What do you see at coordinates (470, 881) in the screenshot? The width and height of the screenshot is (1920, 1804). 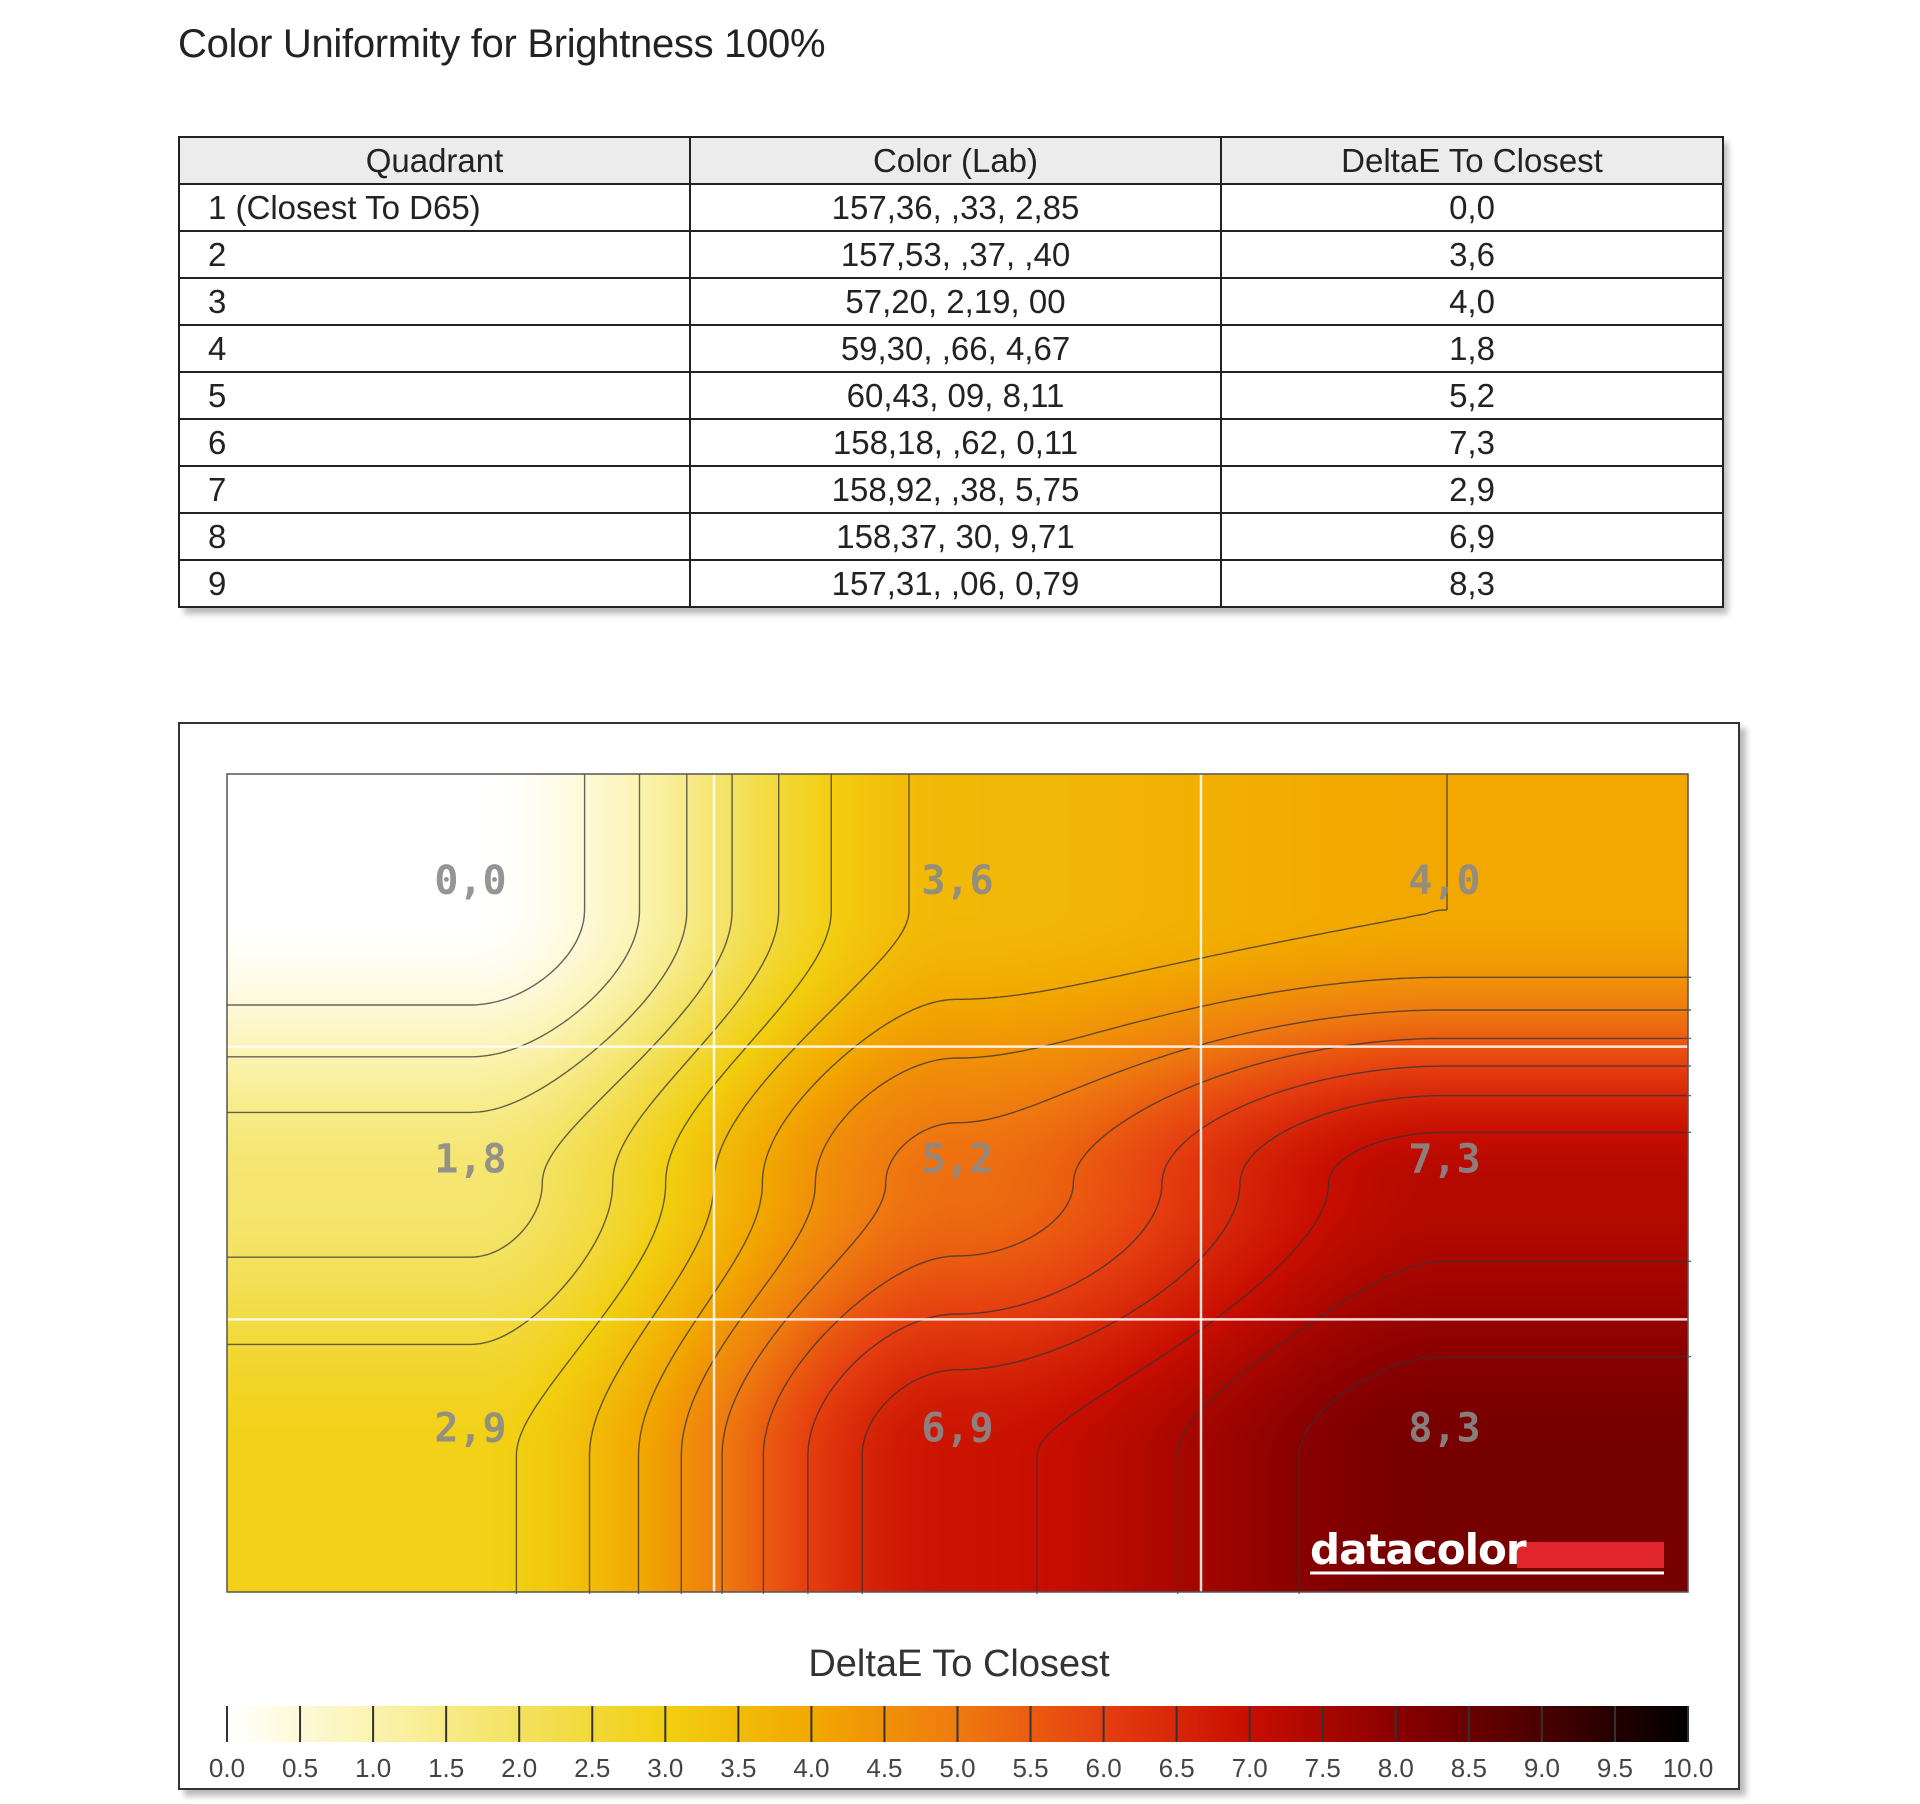 I see `cell-value-label: 0,0` at bounding box center [470, 881].